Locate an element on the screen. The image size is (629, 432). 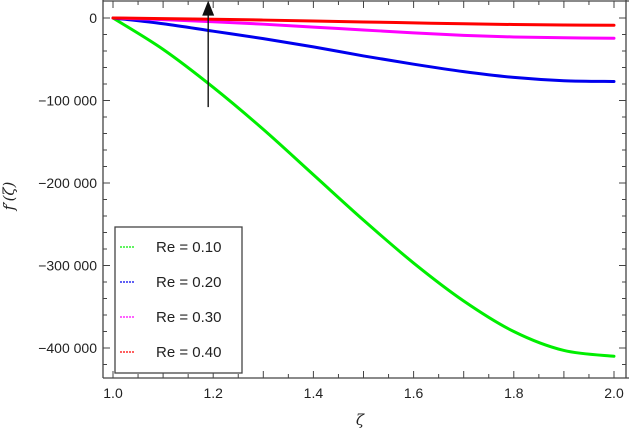
y-axis-title: f′(ζ) is located at coordinates (9, 196).